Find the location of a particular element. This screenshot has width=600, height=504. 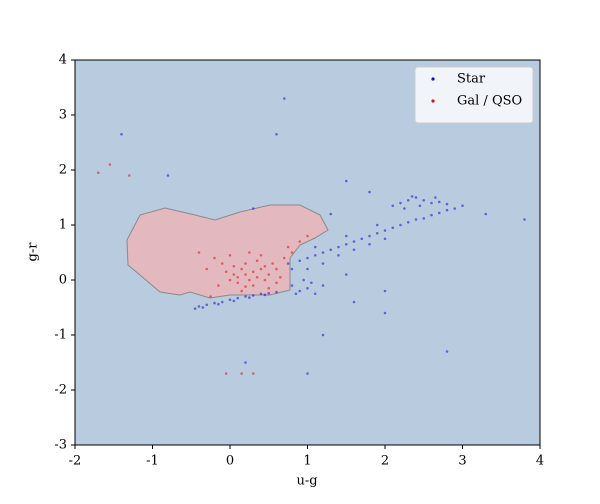

legend: Star Gal / QSO is located at coordinates (474, 95).